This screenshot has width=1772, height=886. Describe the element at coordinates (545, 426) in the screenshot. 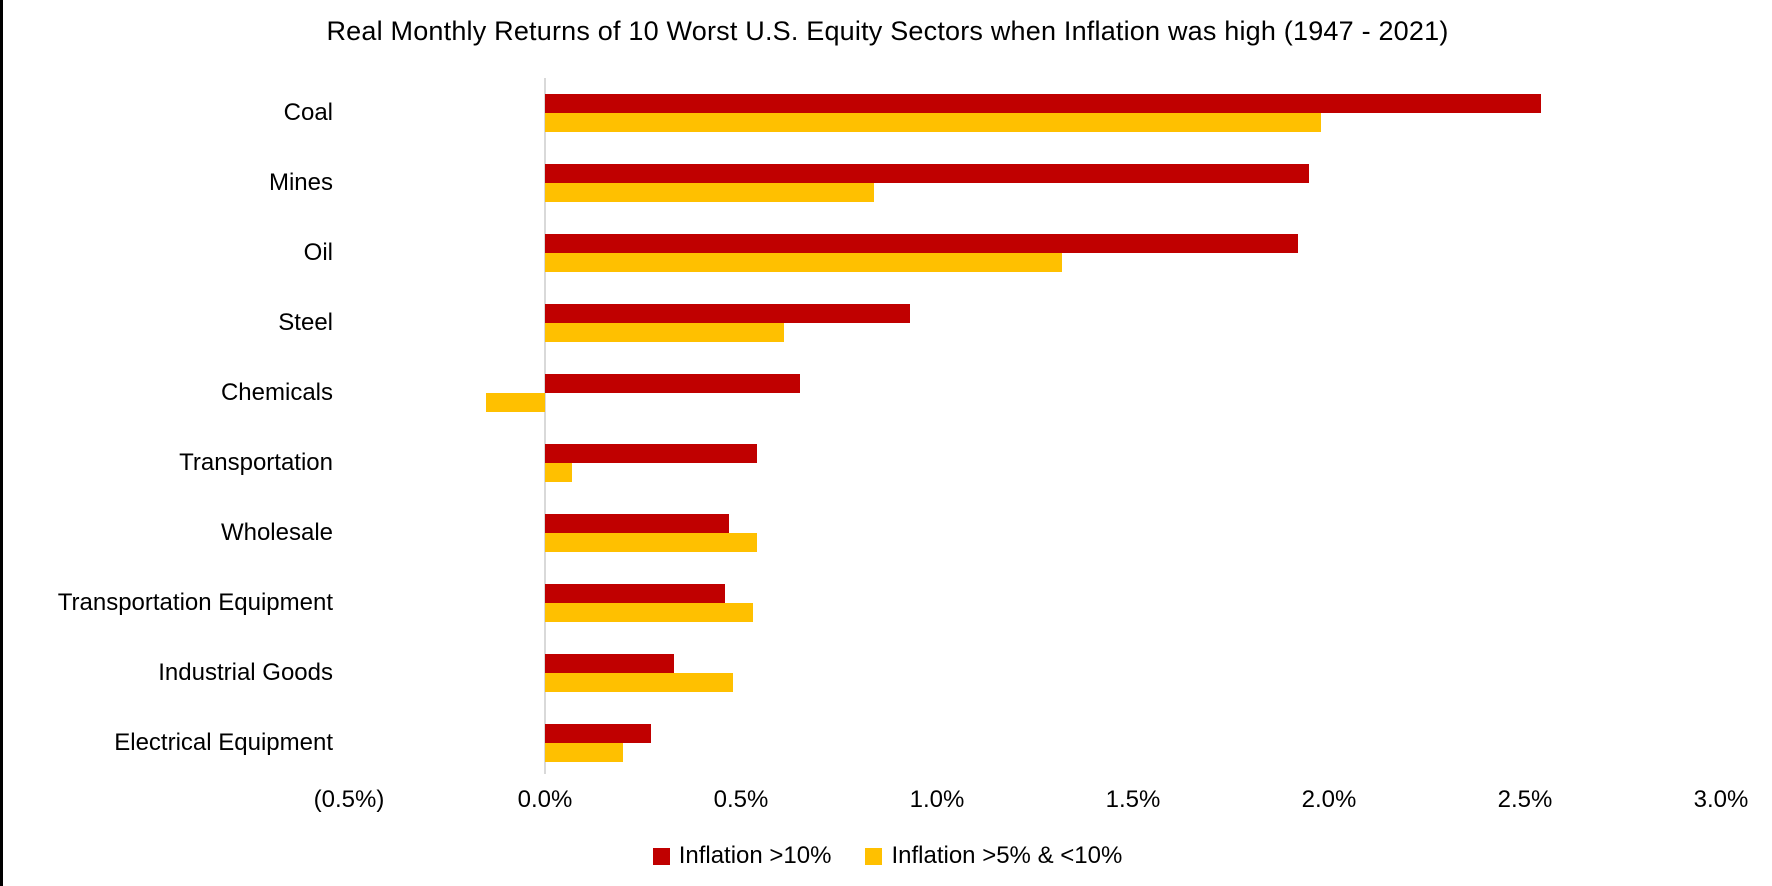

I see `zero-axis-line` at that location.